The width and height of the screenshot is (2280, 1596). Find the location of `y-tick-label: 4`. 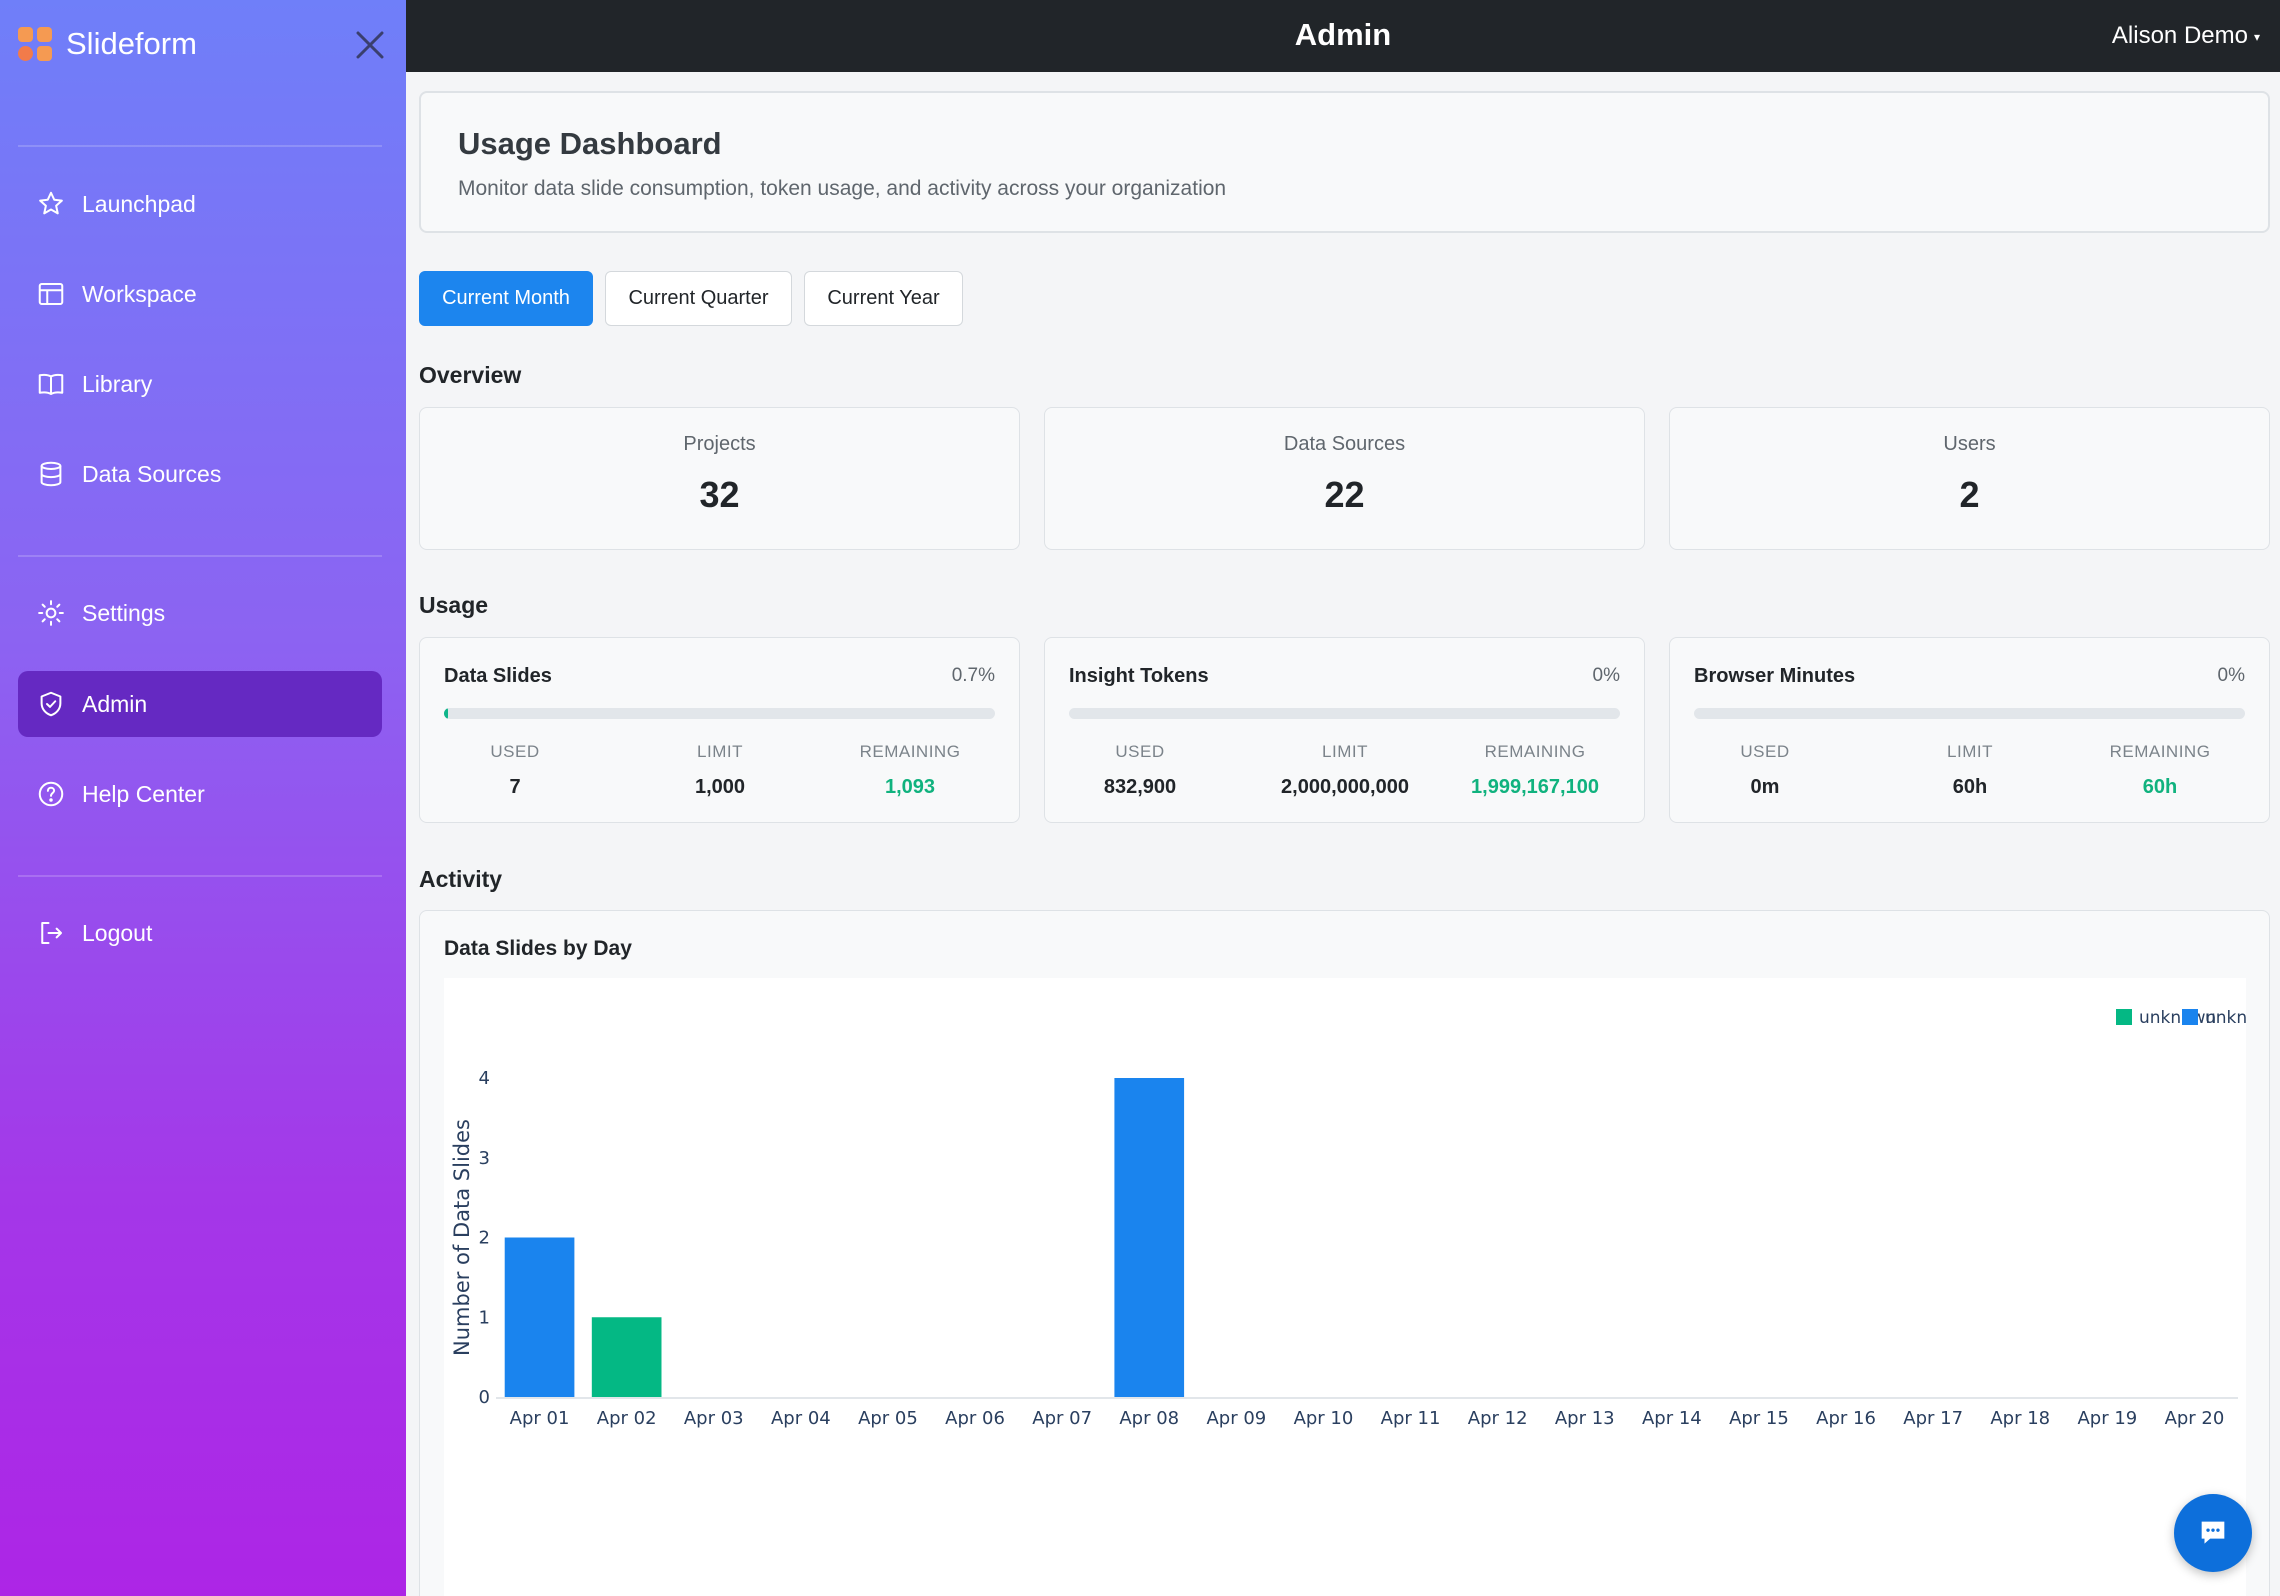

y-tick-label: 4 is located at coordinates (484, 1078).